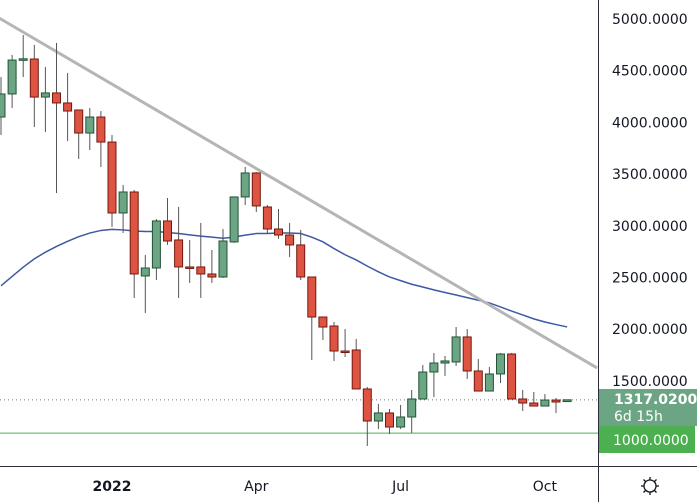 The width and height of the screenshot is (697, 502). Describe the element at coordinates (112, 487) in the screenshot. I see `x-tick-label: 2022` at that location.